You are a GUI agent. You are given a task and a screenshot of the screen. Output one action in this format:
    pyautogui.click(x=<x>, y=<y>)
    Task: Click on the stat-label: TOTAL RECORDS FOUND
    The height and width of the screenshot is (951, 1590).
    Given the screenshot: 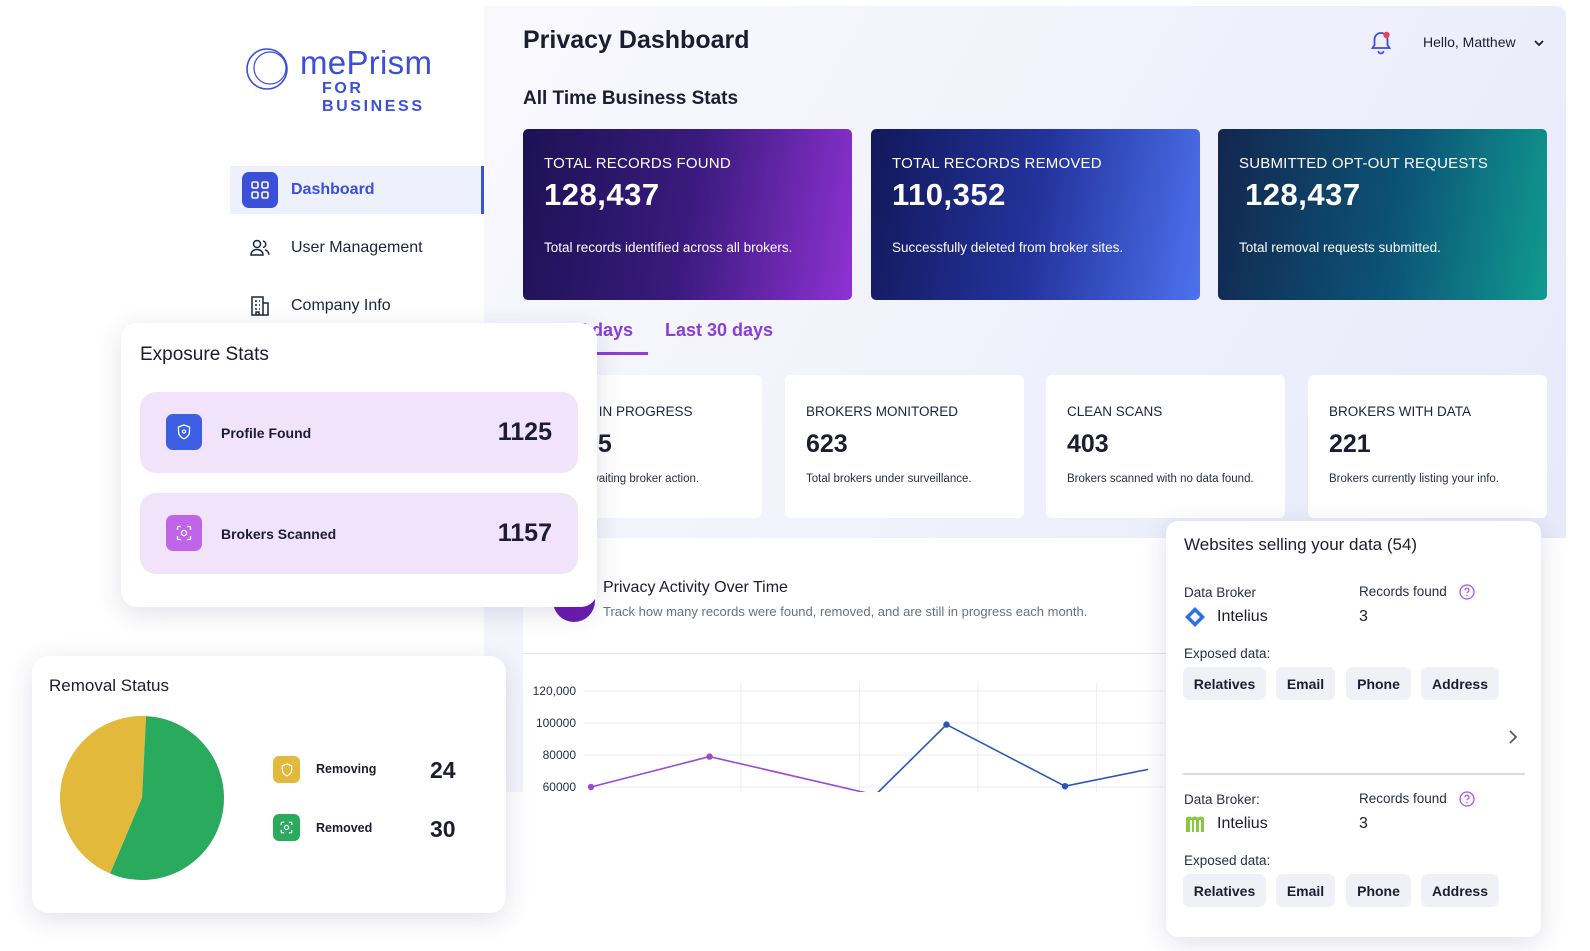 What is the action you would take?
    pyautogui.click(x=637, y=163)
    